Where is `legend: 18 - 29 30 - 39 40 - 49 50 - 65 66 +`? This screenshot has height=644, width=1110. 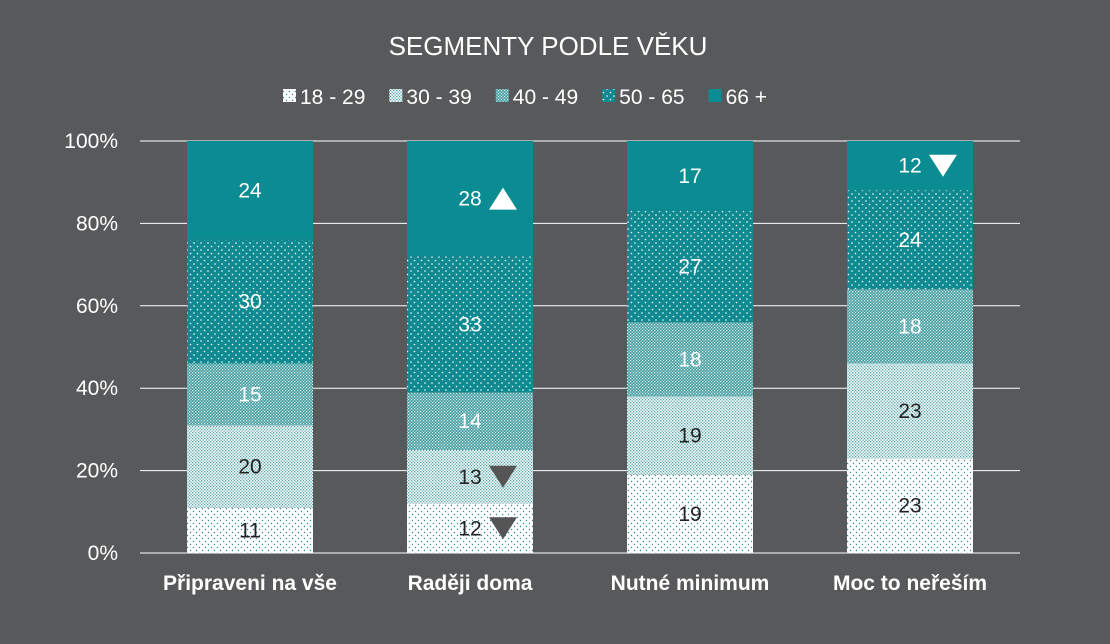 legend: 18 - 29 30 - 39 40 - 49 50 - 65 66 + is located at coordinates (525, 97).